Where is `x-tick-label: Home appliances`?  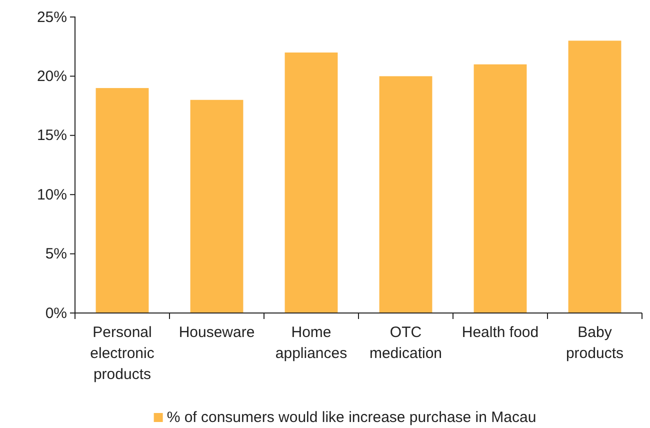 x-tick-label: Home appliances is located at coordinates (311, 343).